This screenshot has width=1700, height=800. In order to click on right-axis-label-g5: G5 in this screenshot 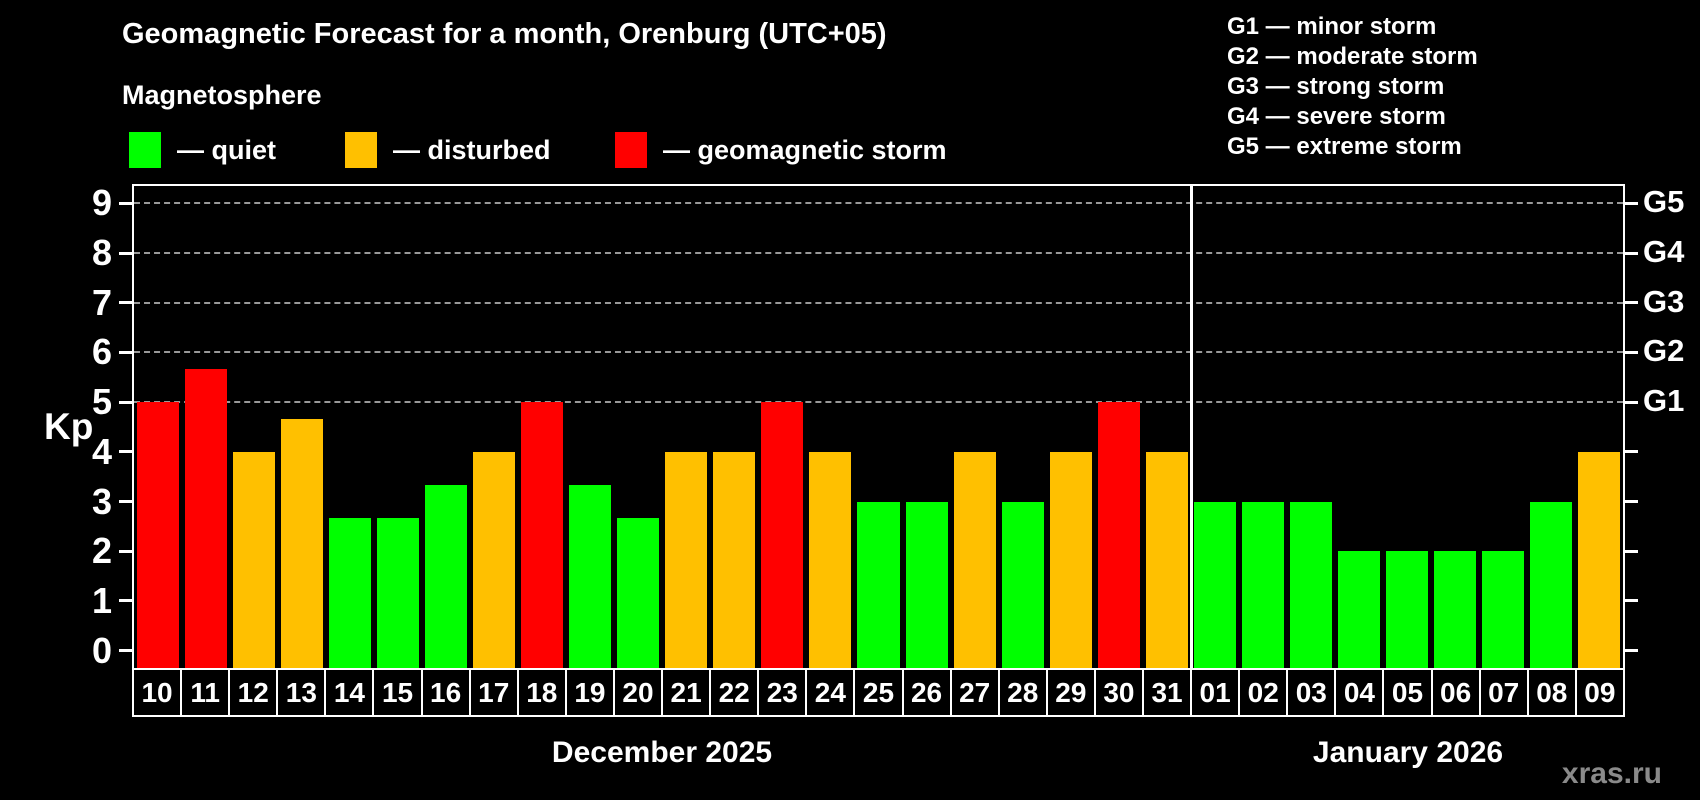, I will do `click(1664, 202)`.